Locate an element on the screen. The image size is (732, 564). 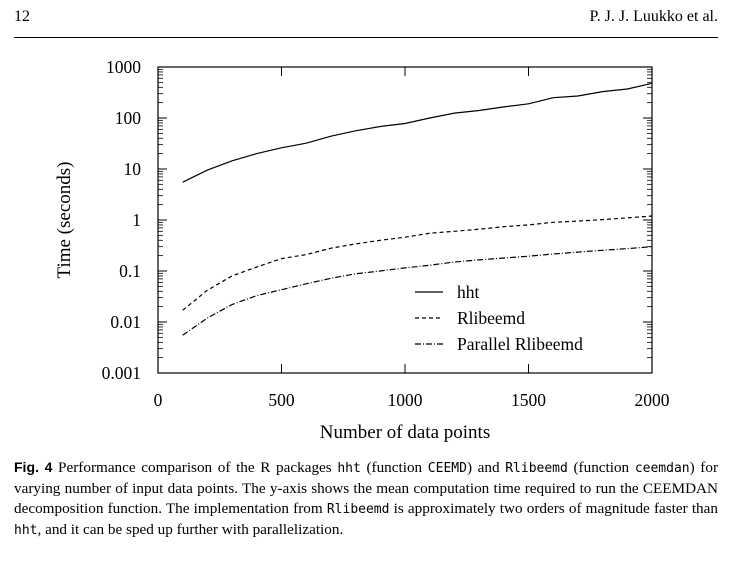
page-header: 12 P. J. J. Luukko et al. is located at coordinates (366, 20).